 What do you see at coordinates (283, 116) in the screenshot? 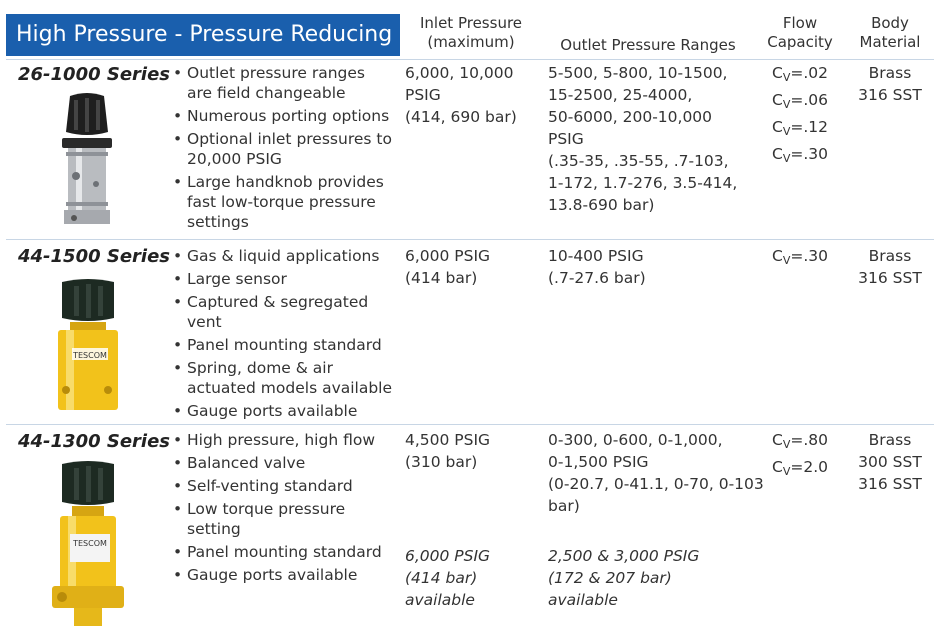
I see `feature-item: Numerous porting options` at bounding box center [283, 116].